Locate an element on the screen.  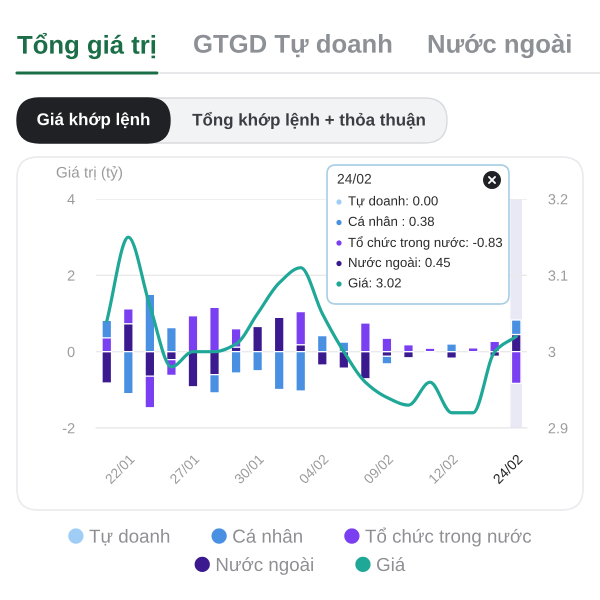
legend-label: Tự doanh is located at coordinates (129, 537).